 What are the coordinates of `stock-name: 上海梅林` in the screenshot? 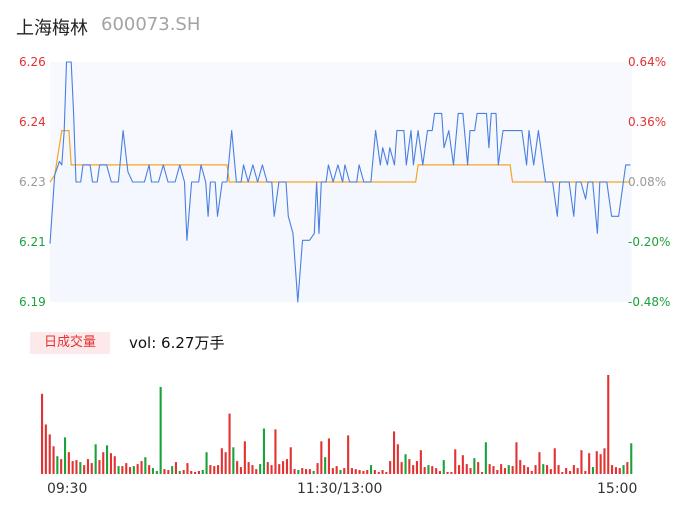 It's located at (52, 28).